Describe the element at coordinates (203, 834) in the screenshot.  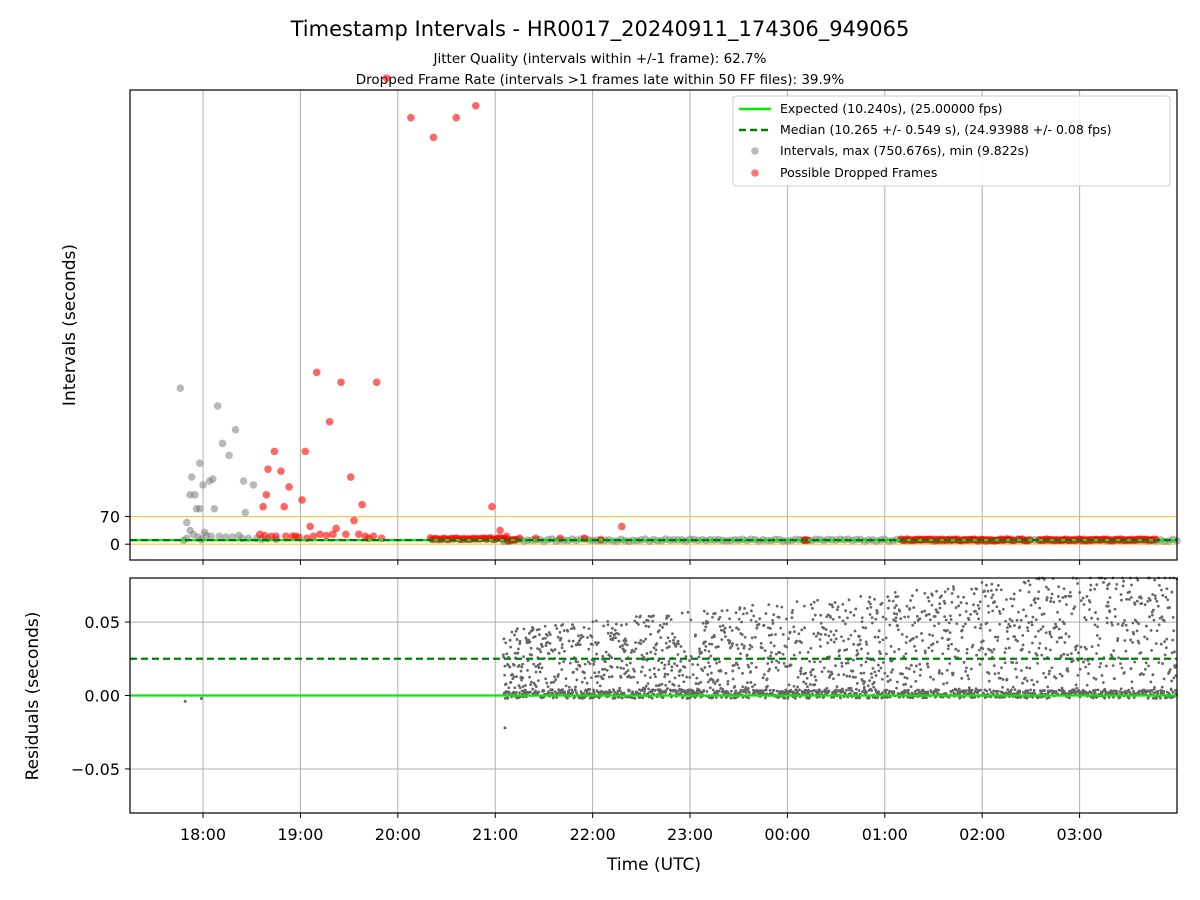
I see `residuals-x-tick-label: 18:00` at that location.